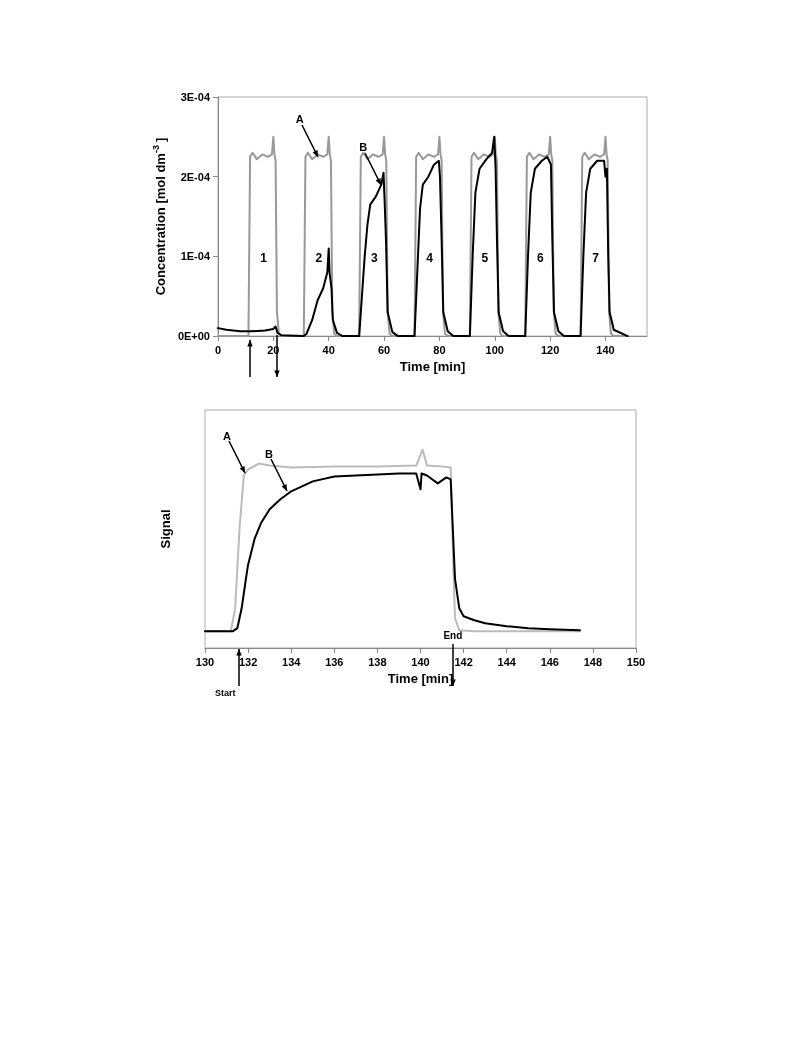 The image size is (793, 1057). Describe the element at coordinates (225, 692) in the screenshot. I see `text: Start` at that location.